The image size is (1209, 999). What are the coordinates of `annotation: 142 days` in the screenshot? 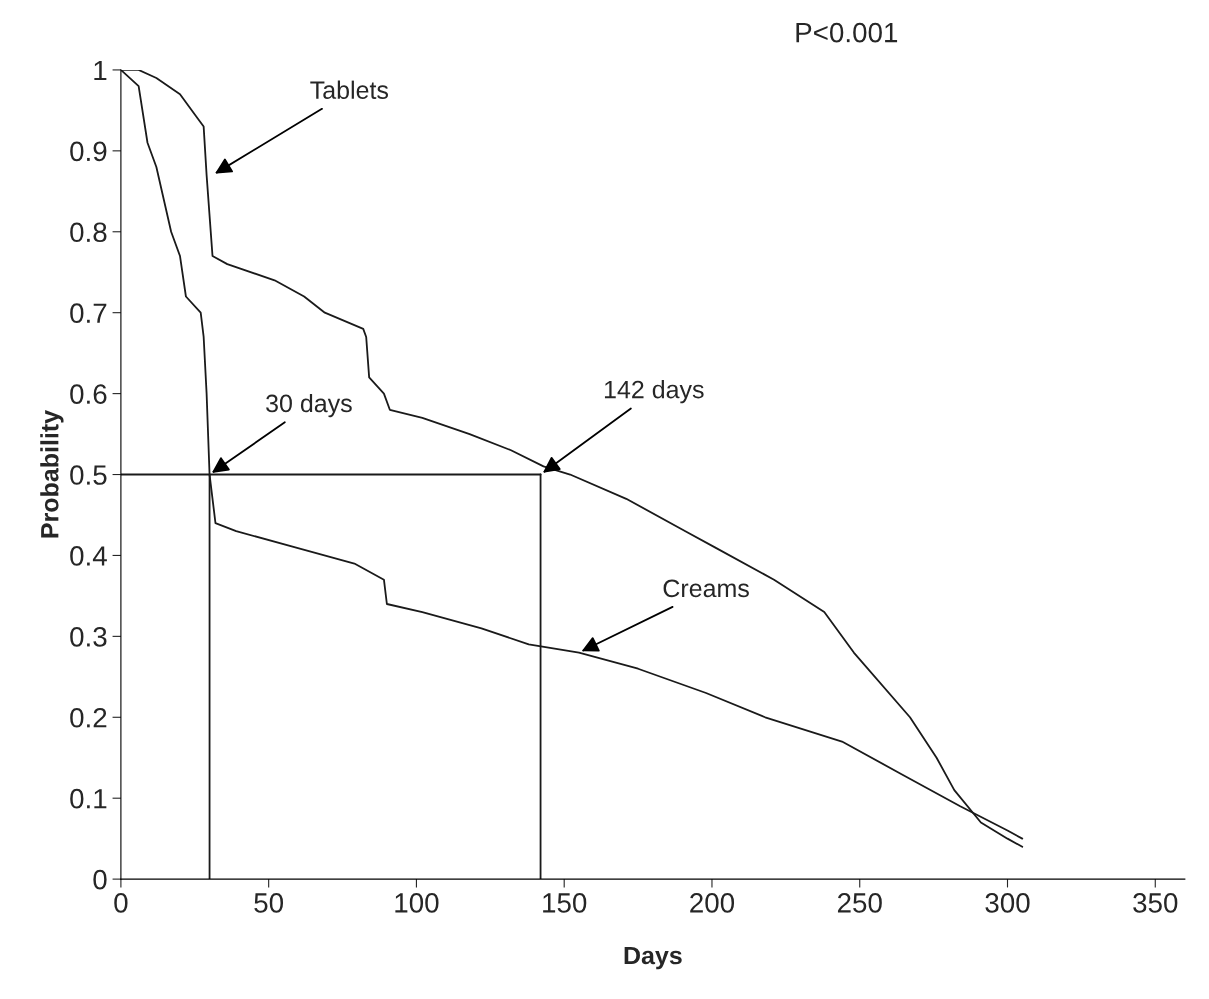 It's located at (654, 392).